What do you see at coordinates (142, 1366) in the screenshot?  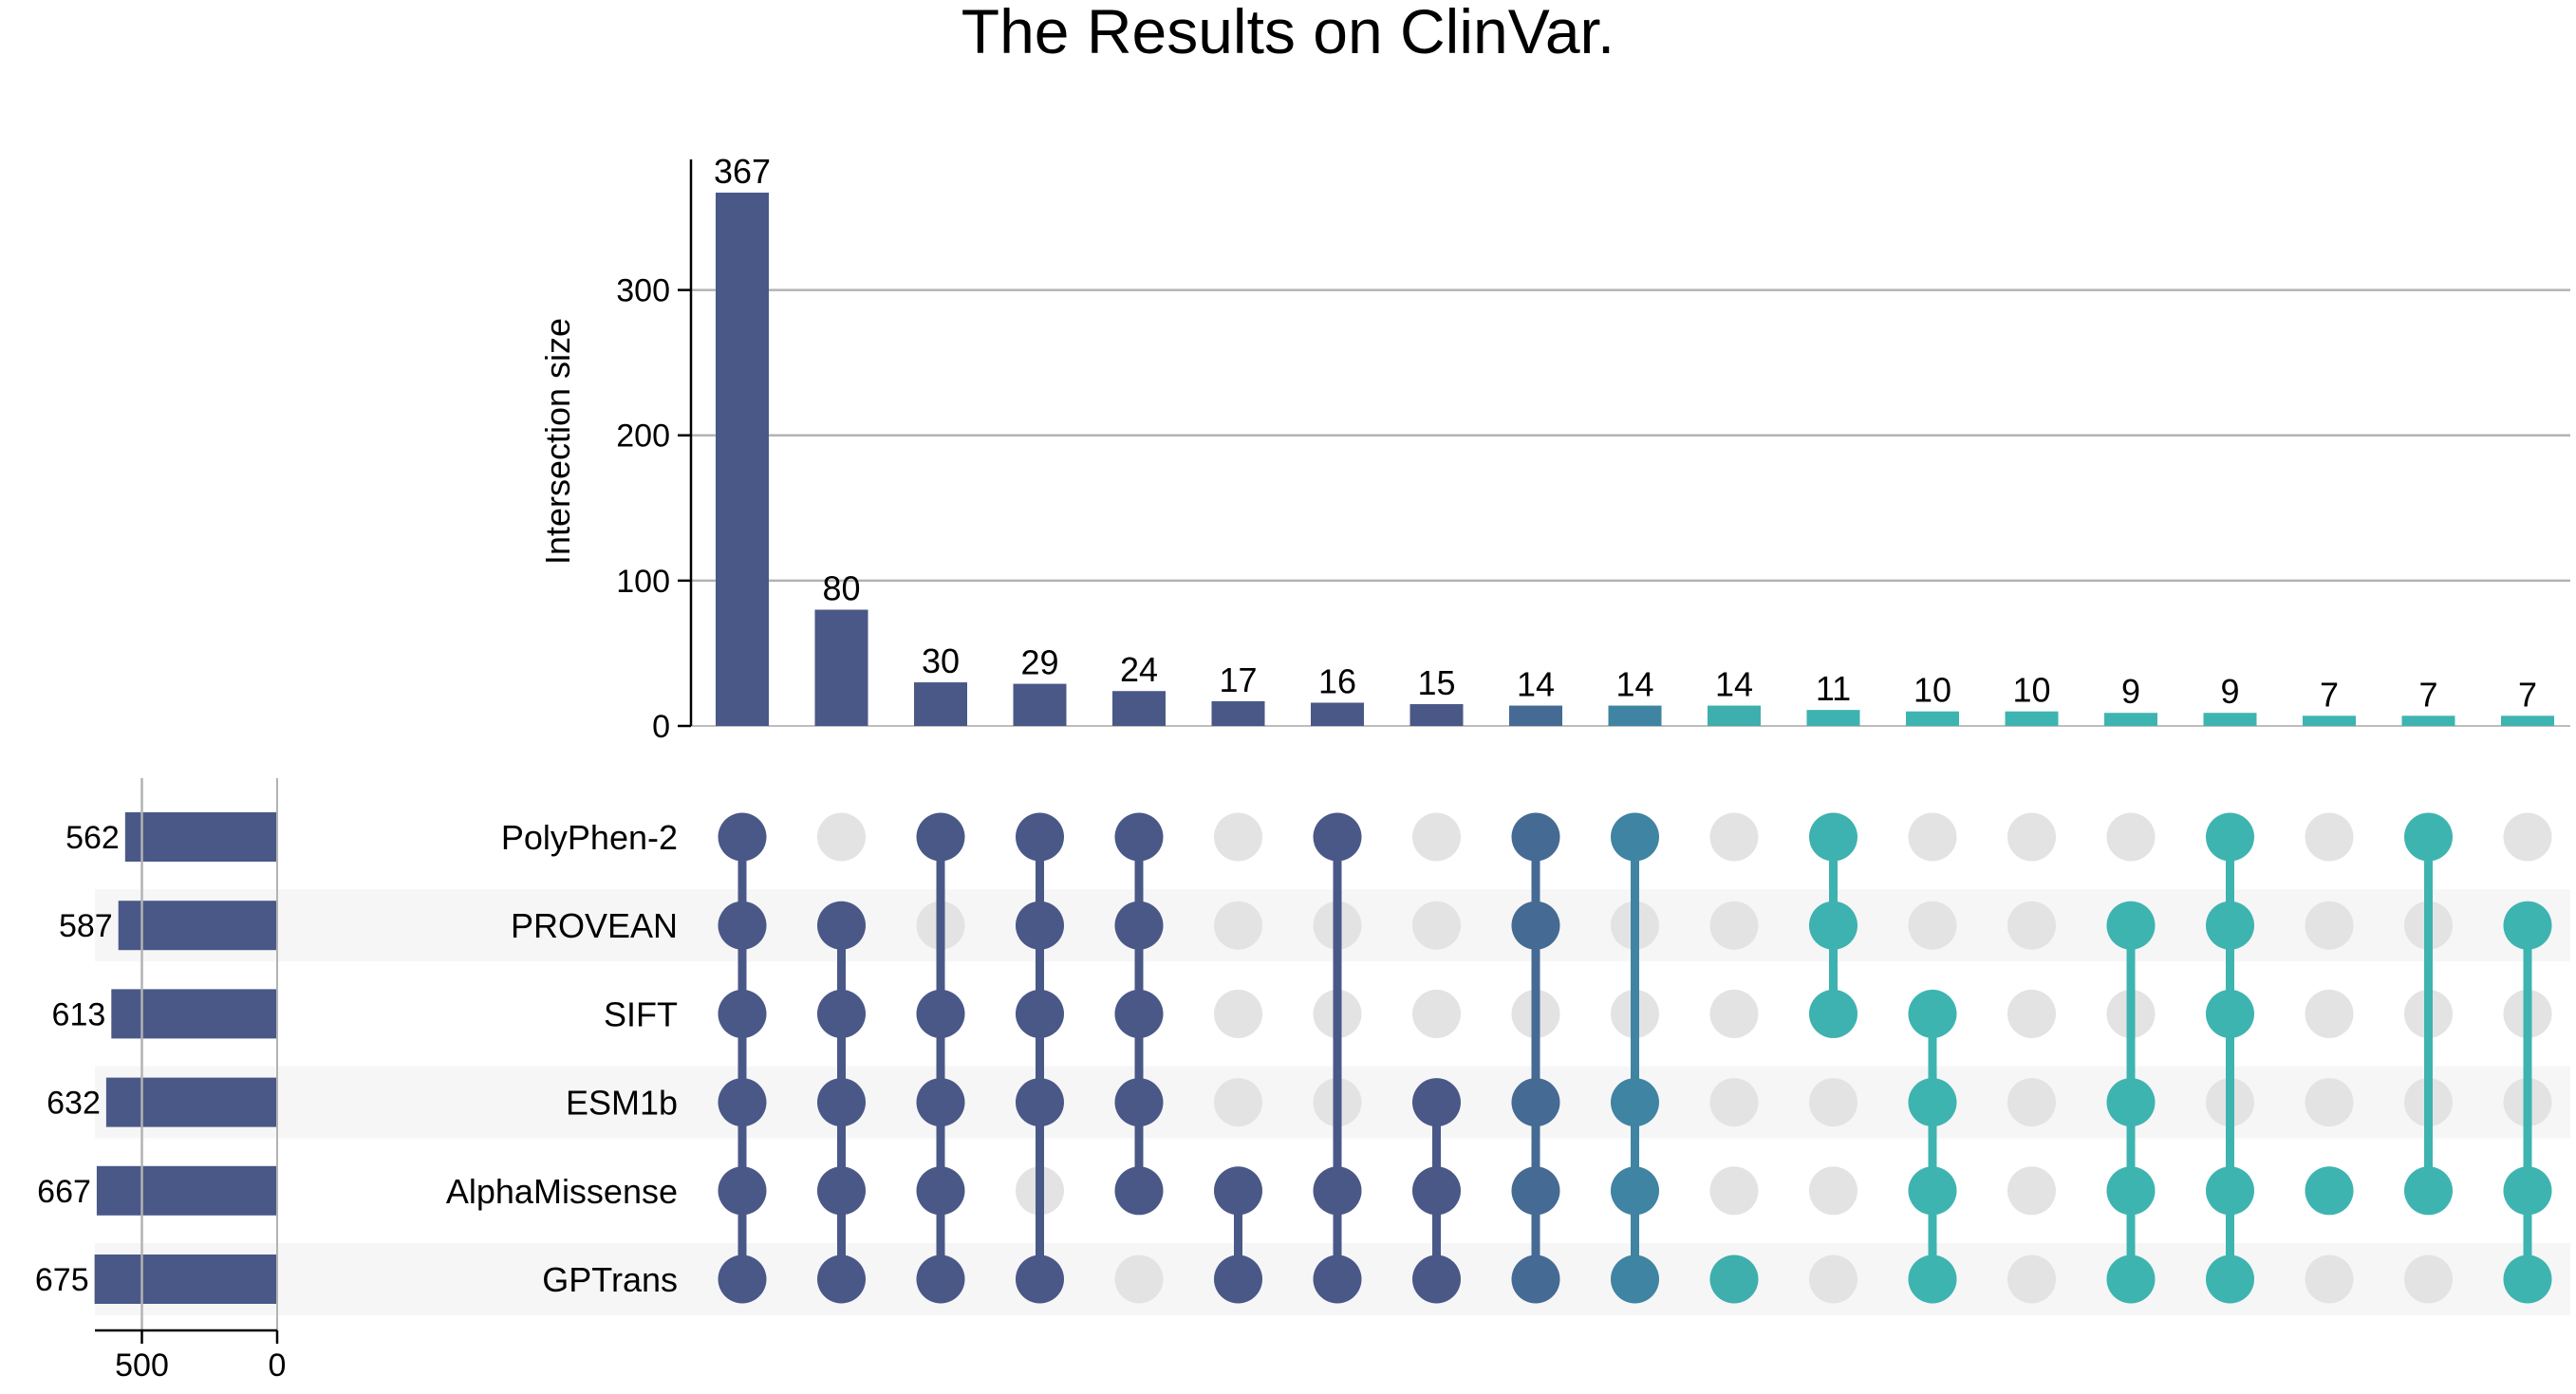 I see `set-size-tick-label: 500` at bounding box center [142, 1366].